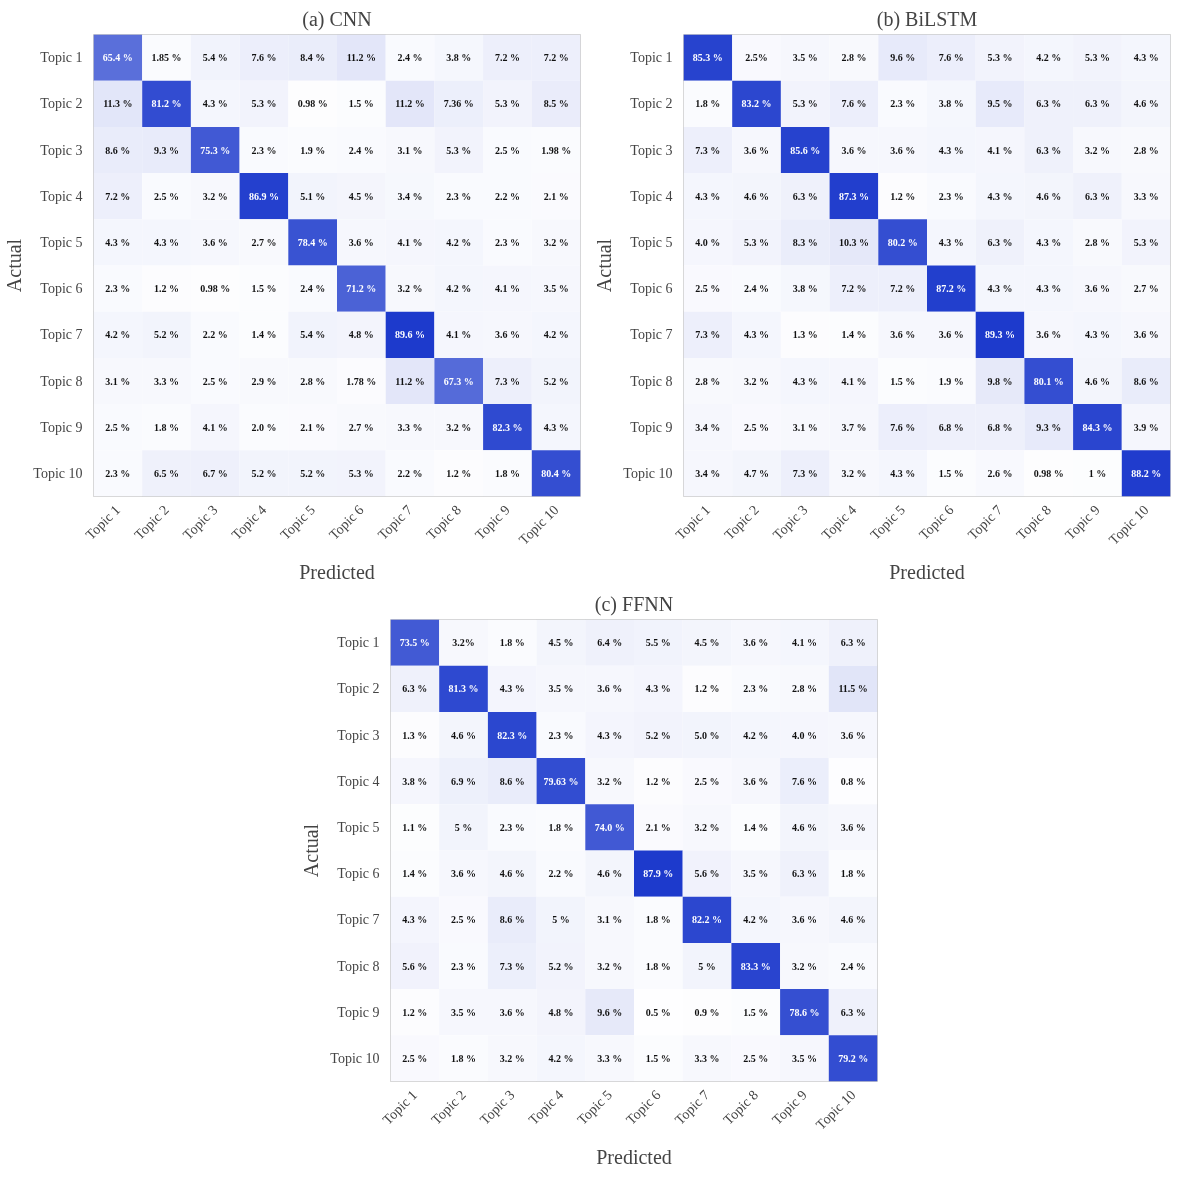 The height and width of the screenshot is (1178, 1187). I want to click on data-label: 4.7 %, so click(757, 473).